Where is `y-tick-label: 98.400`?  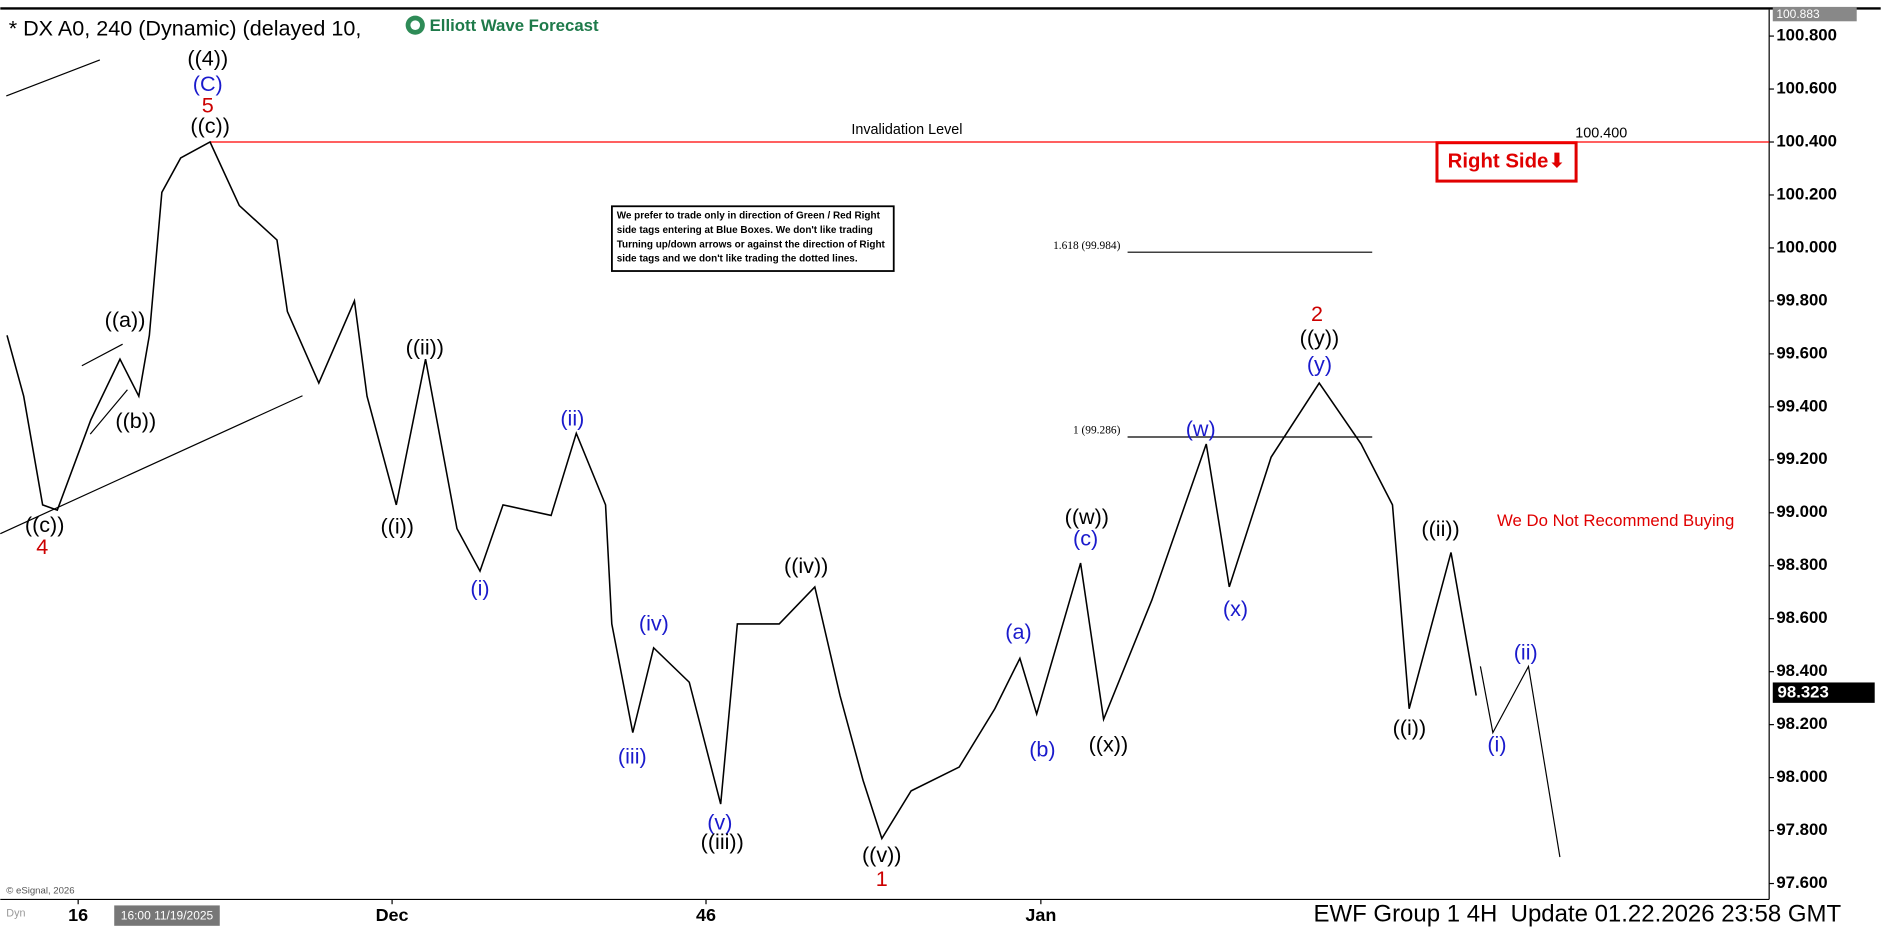
y-tick-label: 98.400 is located at coordinates (1801, 670).